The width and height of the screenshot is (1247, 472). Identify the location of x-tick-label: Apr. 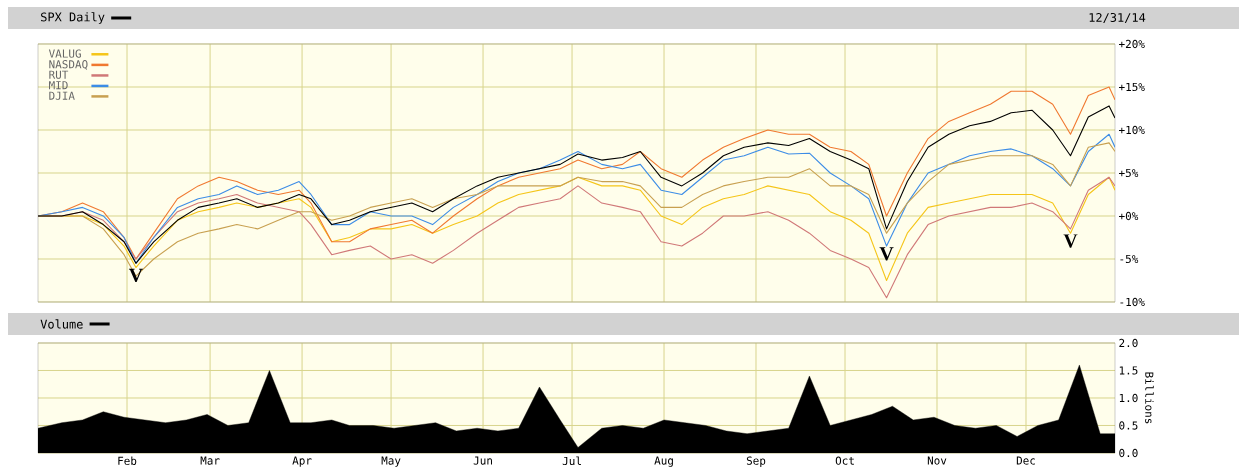
(302, 461).